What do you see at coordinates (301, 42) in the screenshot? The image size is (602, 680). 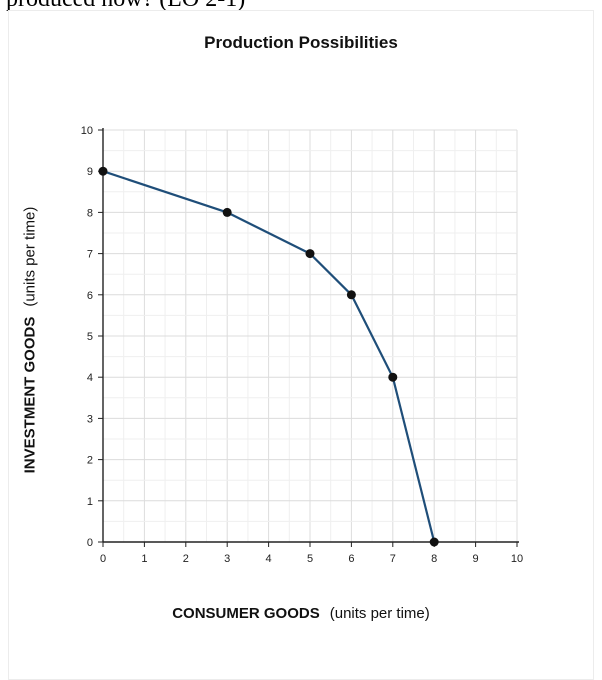 I see `chart-title: Production Possibilities` at bounding box center [301, 42].